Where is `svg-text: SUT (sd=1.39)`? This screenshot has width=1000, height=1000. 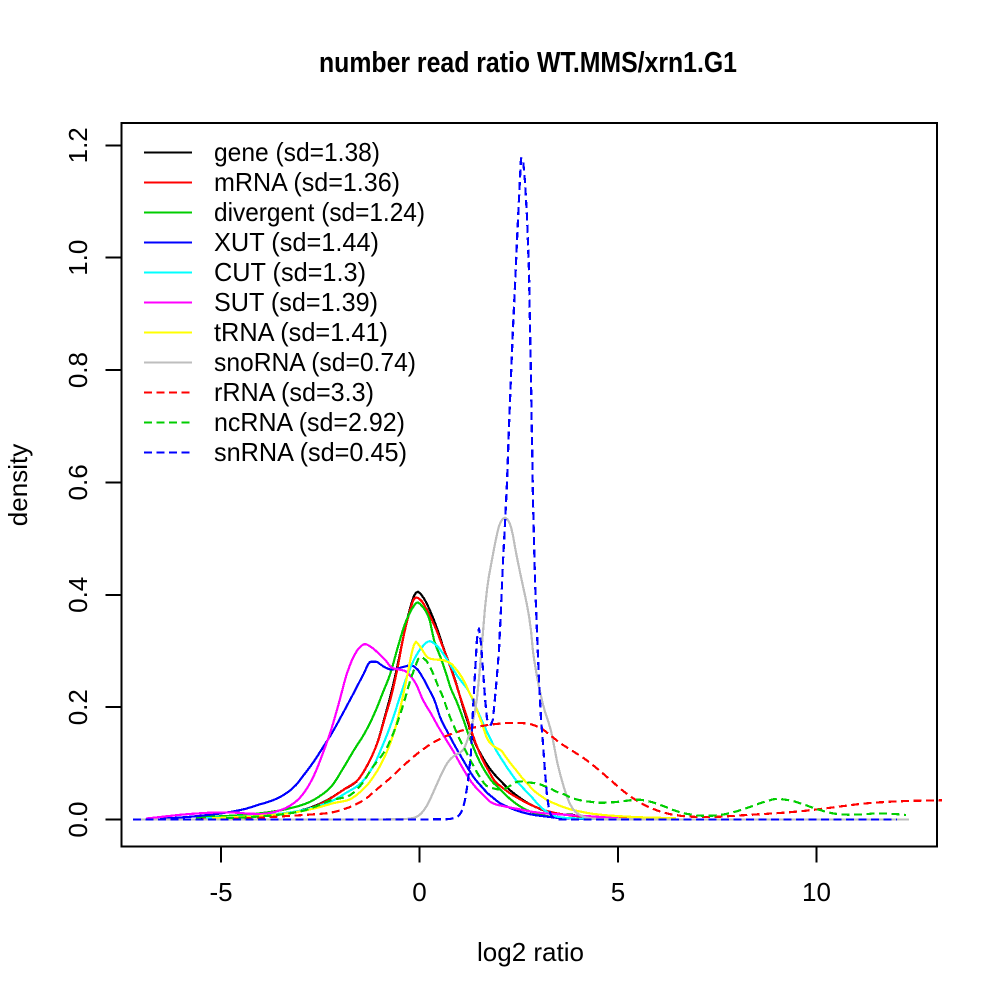 svg-text: SUT (sd=1.39) is located at coordinates (296, 302).